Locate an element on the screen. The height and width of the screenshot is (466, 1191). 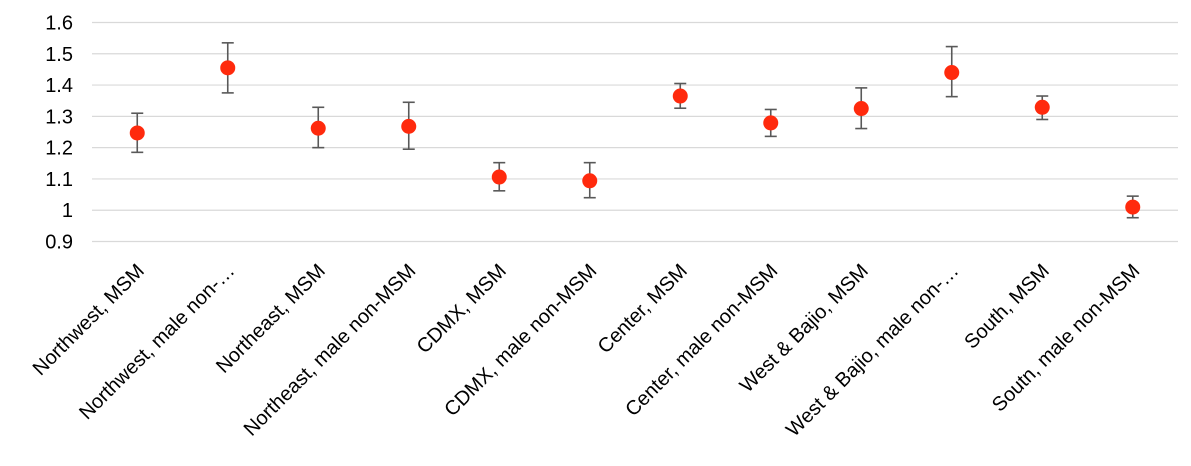
y-axis-ticks: 0.9 1 1.1 1.2 1.3 1.4 1.5 1.6 is located at coordinates (59, 133).